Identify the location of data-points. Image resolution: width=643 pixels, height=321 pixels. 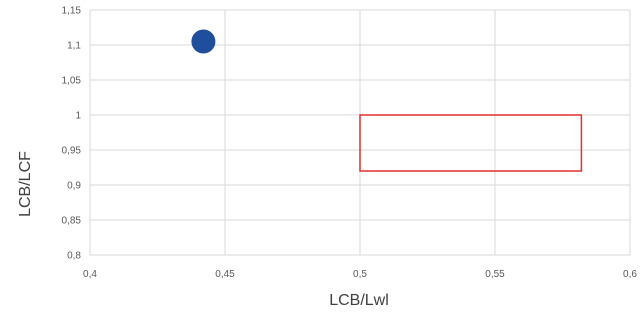
(203, 41).